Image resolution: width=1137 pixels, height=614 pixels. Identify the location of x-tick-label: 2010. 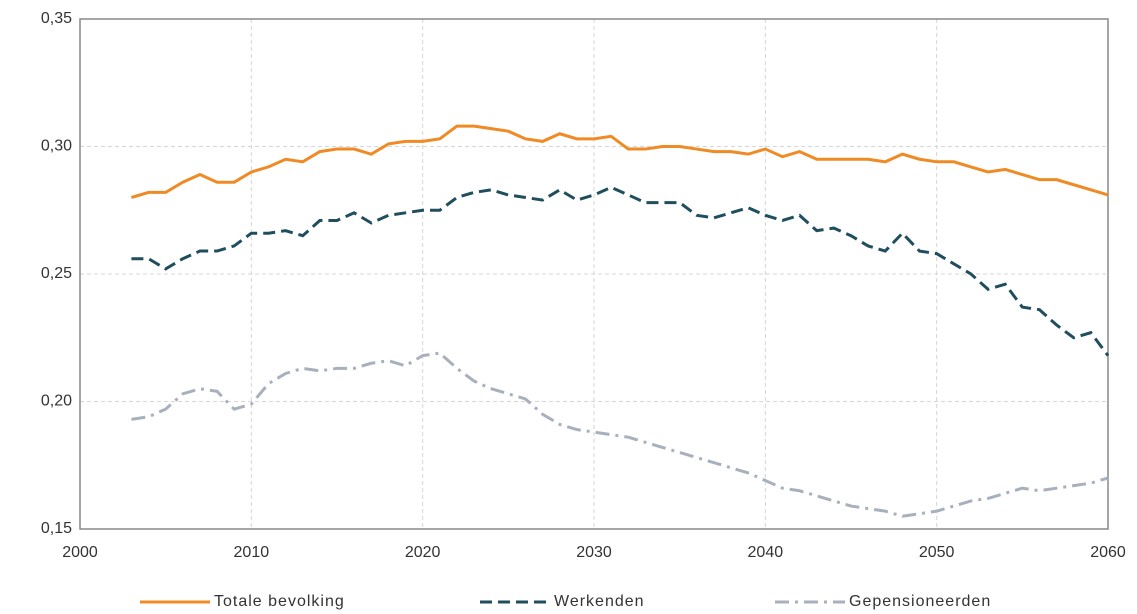
(252, 552).